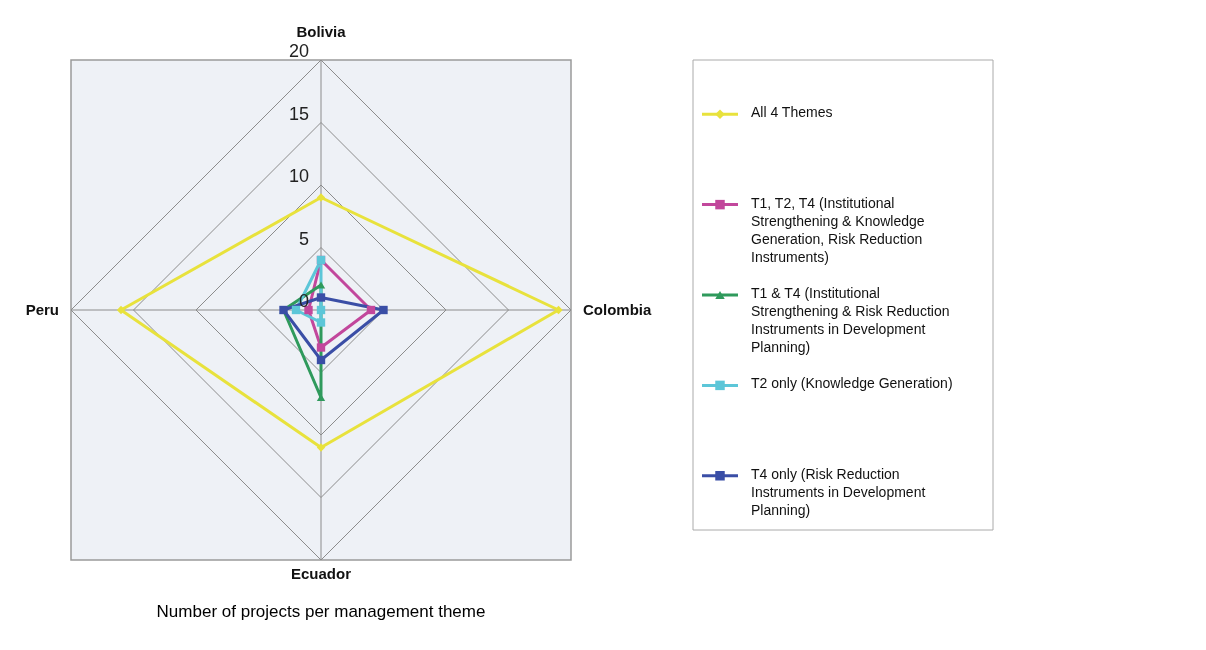 This screenshot has width=1206, height=650. I want to click on spoke-label: Bolivia, so click(321, 31).